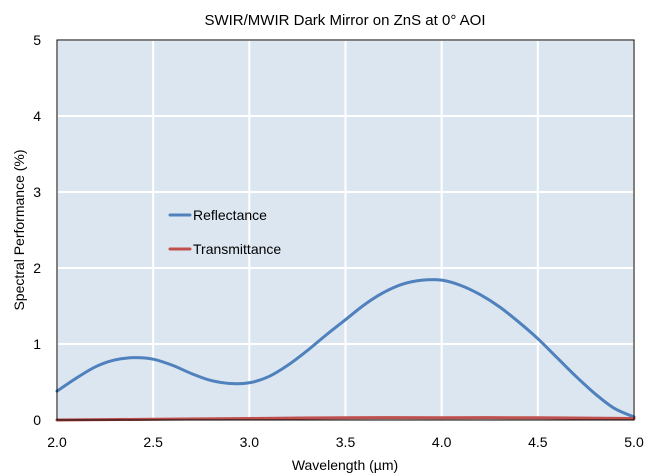 This screenshot has height=476, width=655. I want to click on y-tick-label: 4, so click(37, 116).